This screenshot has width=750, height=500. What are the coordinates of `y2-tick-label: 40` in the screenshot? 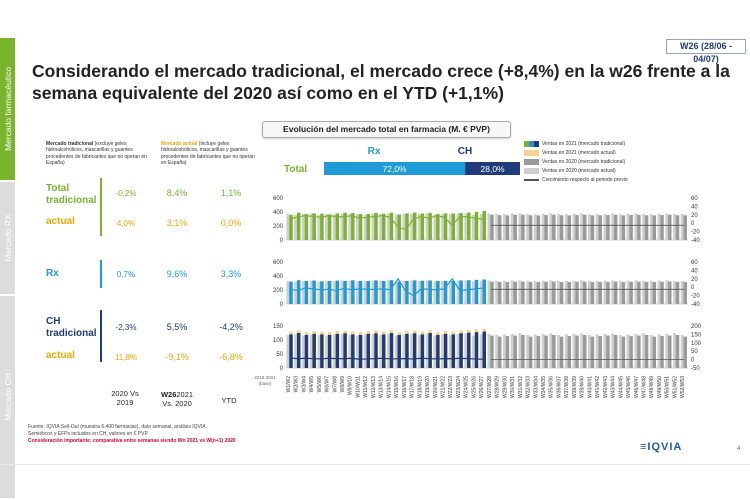 It's located at (694, 271).